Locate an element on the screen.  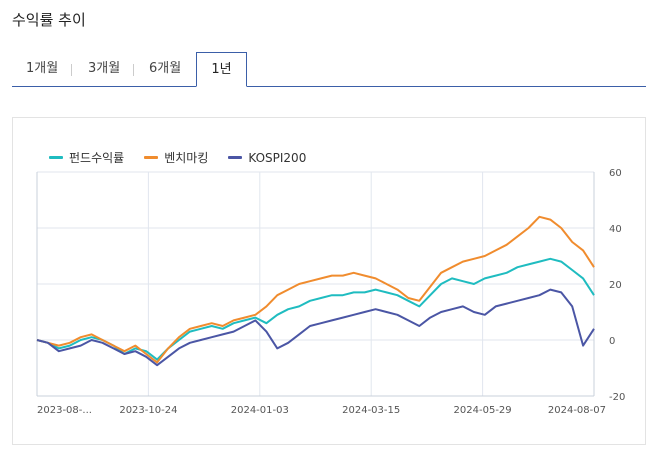
legend-swatch-fund is located at coordinates (56, 157).